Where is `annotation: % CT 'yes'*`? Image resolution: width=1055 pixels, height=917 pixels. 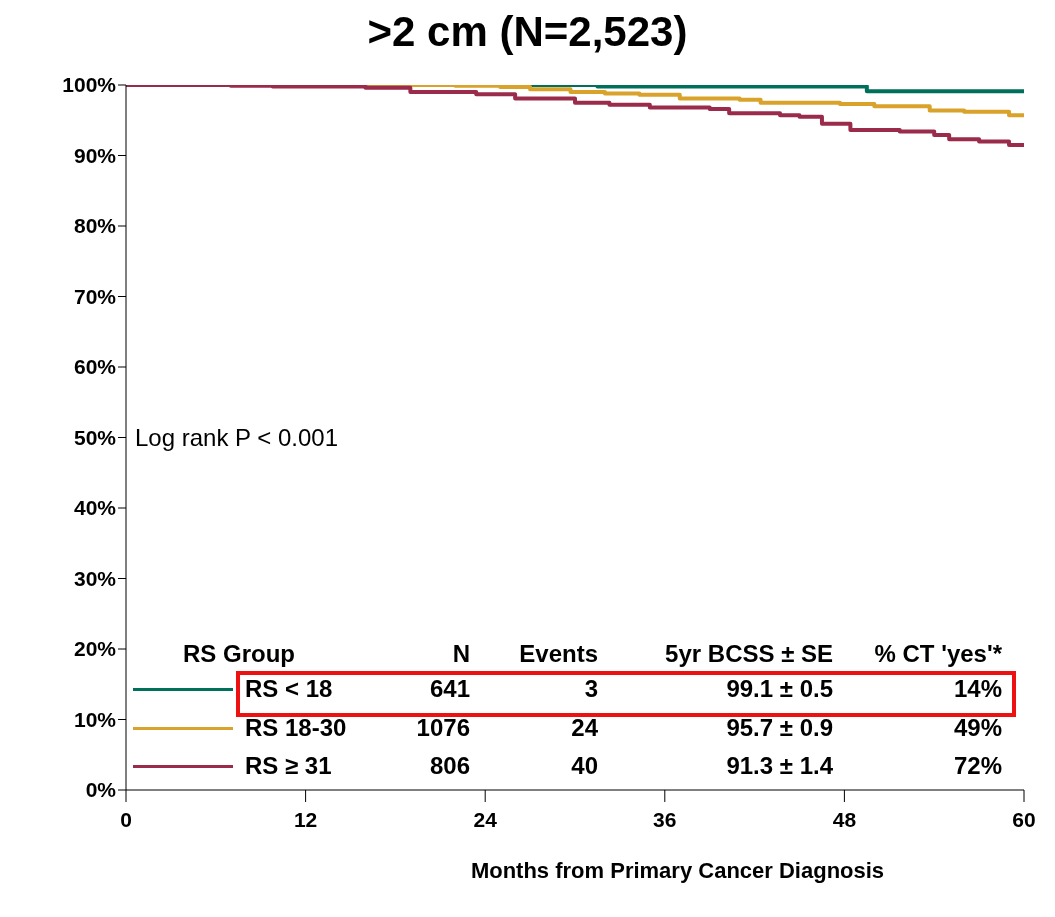
annotation: % CT 'yes'* is located at coordinates (938, 654).